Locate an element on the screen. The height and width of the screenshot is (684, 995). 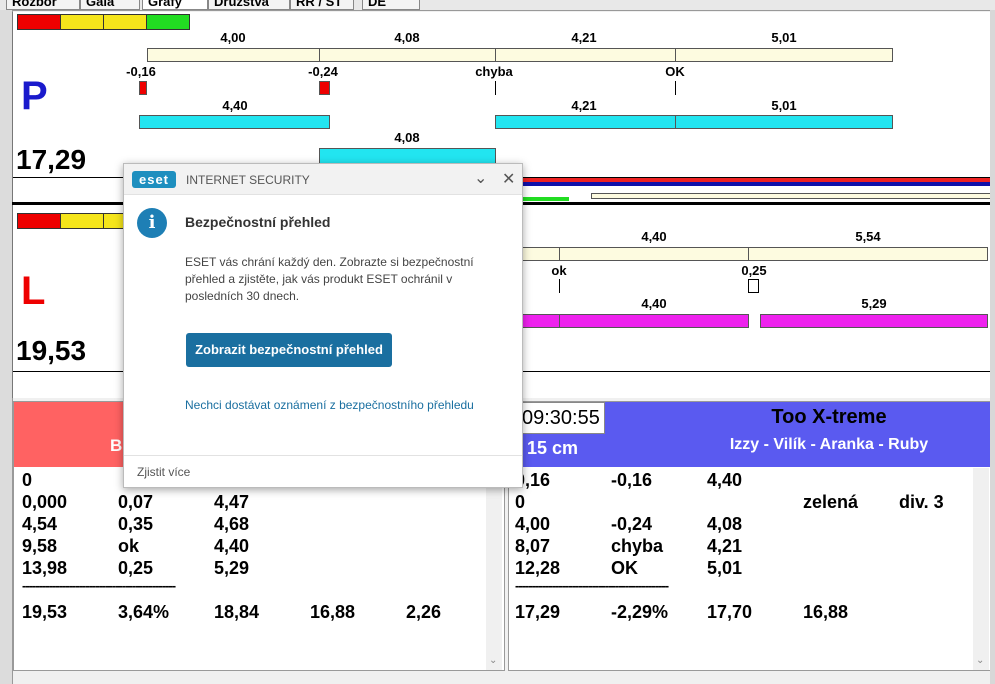
result-cell: 0,25 is located at coordinates (136, 568).